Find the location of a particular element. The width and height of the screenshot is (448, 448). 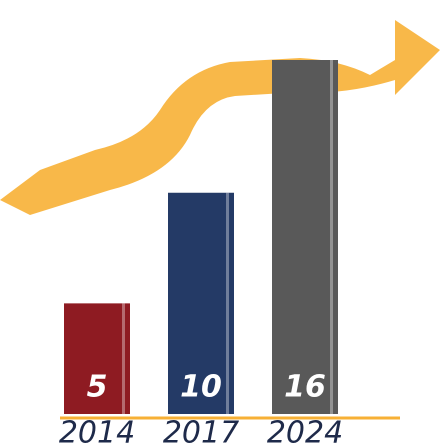

x-tick-label: 2014 is located at coordinates (97, 432).